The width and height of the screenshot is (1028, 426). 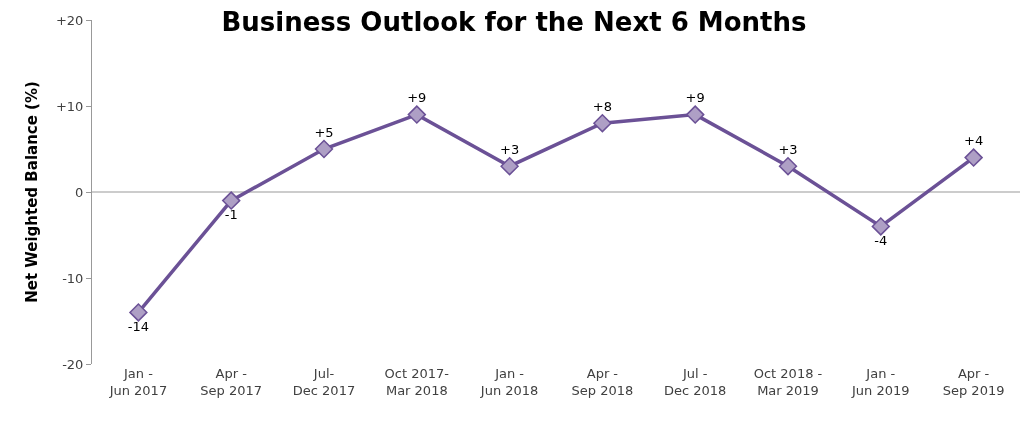 What do you see at coordinates (138, 382) in the screenshot?
I see `x-tick-label: Jan - Jun 2017` at bounding box center [138, 382].